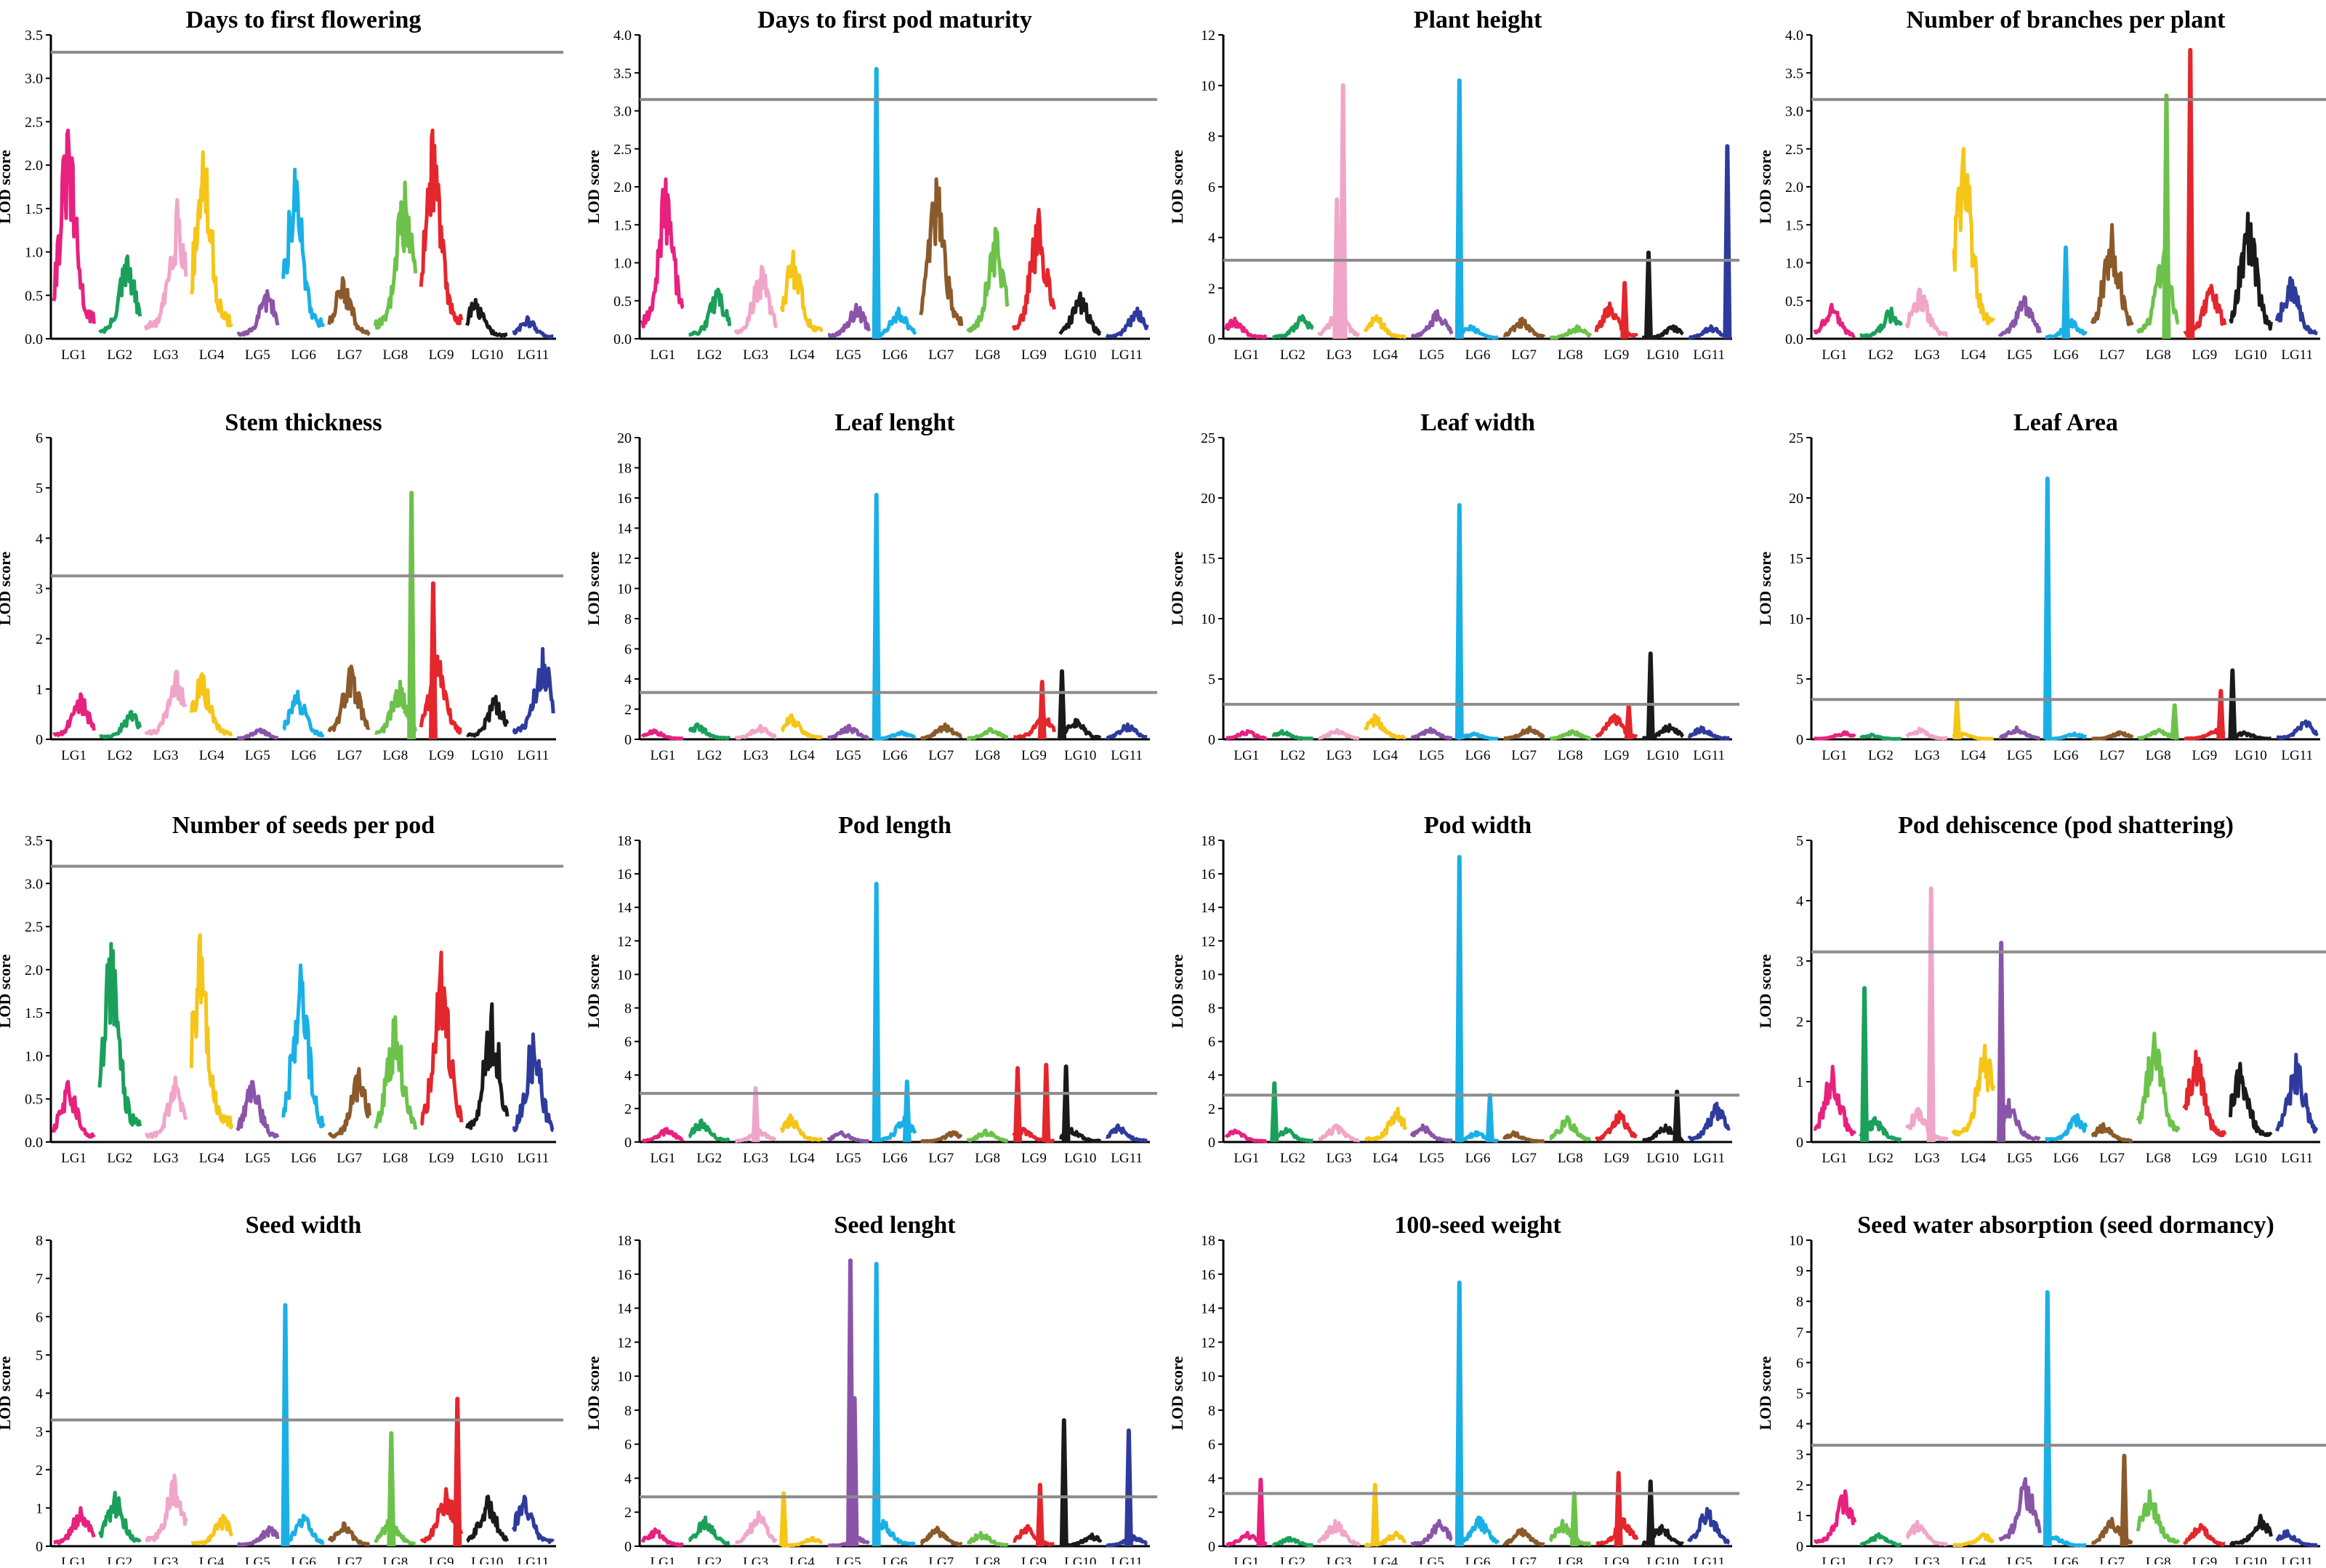 The width and height of the screenshot is (2326, 1568). What do you see at coordinates (1796, 499) in the screenshot?
I see `y-tick-label: 20` at bounding box center [1796, 499].